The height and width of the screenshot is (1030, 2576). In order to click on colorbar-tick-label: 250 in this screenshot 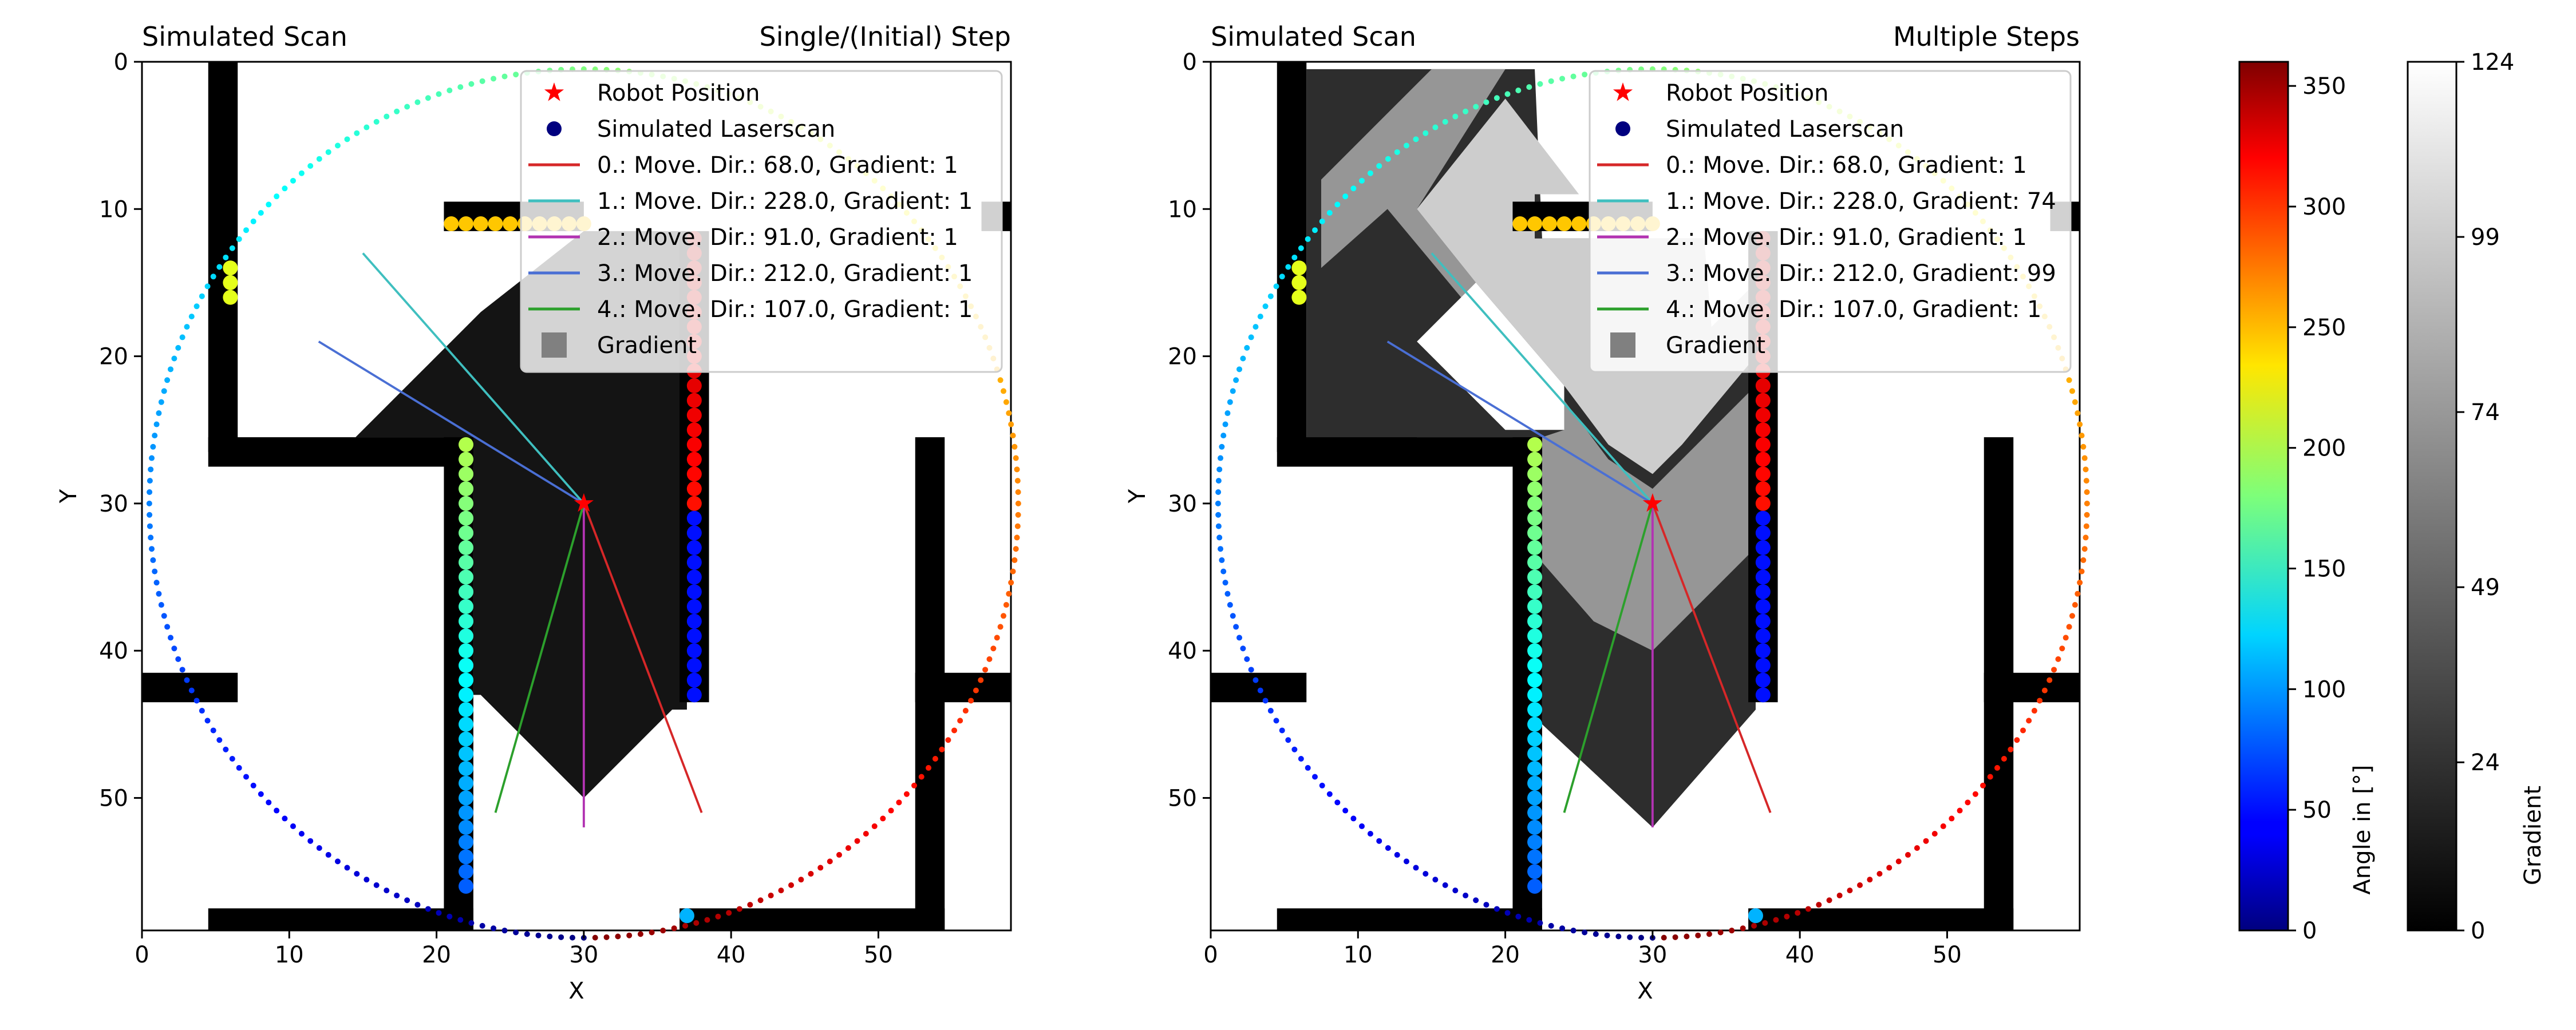, I will do `click(2324, 328)`.